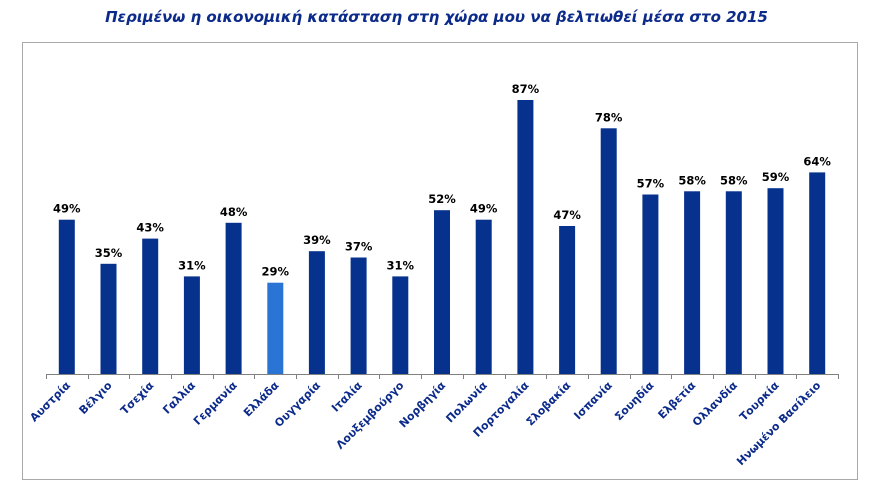 Image resolution: width=873 pixels, height=491 pixels. What do you see at coordinates (677, 400) in the screenshot?
I see `category-label-15: Ελβετία` at bounding box center [677, 400].